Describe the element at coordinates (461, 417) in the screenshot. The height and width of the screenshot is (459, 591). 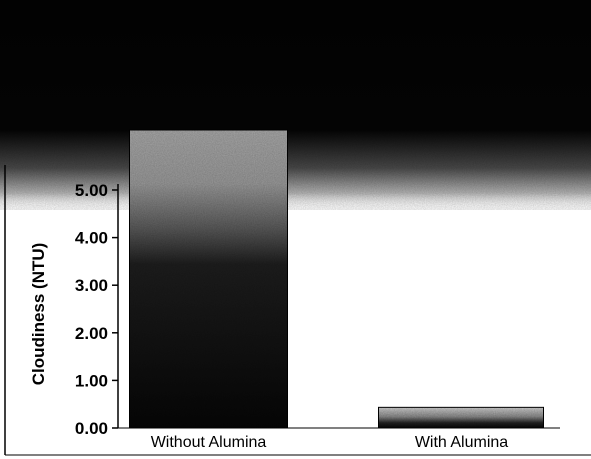
I see `bar-texture` at that location.